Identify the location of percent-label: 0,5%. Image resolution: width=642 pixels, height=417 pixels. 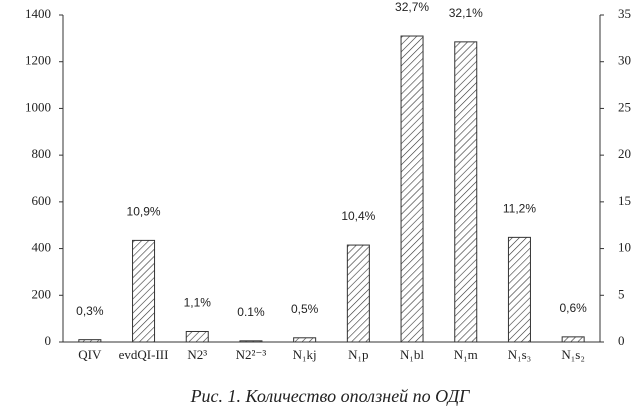
(305, 309).